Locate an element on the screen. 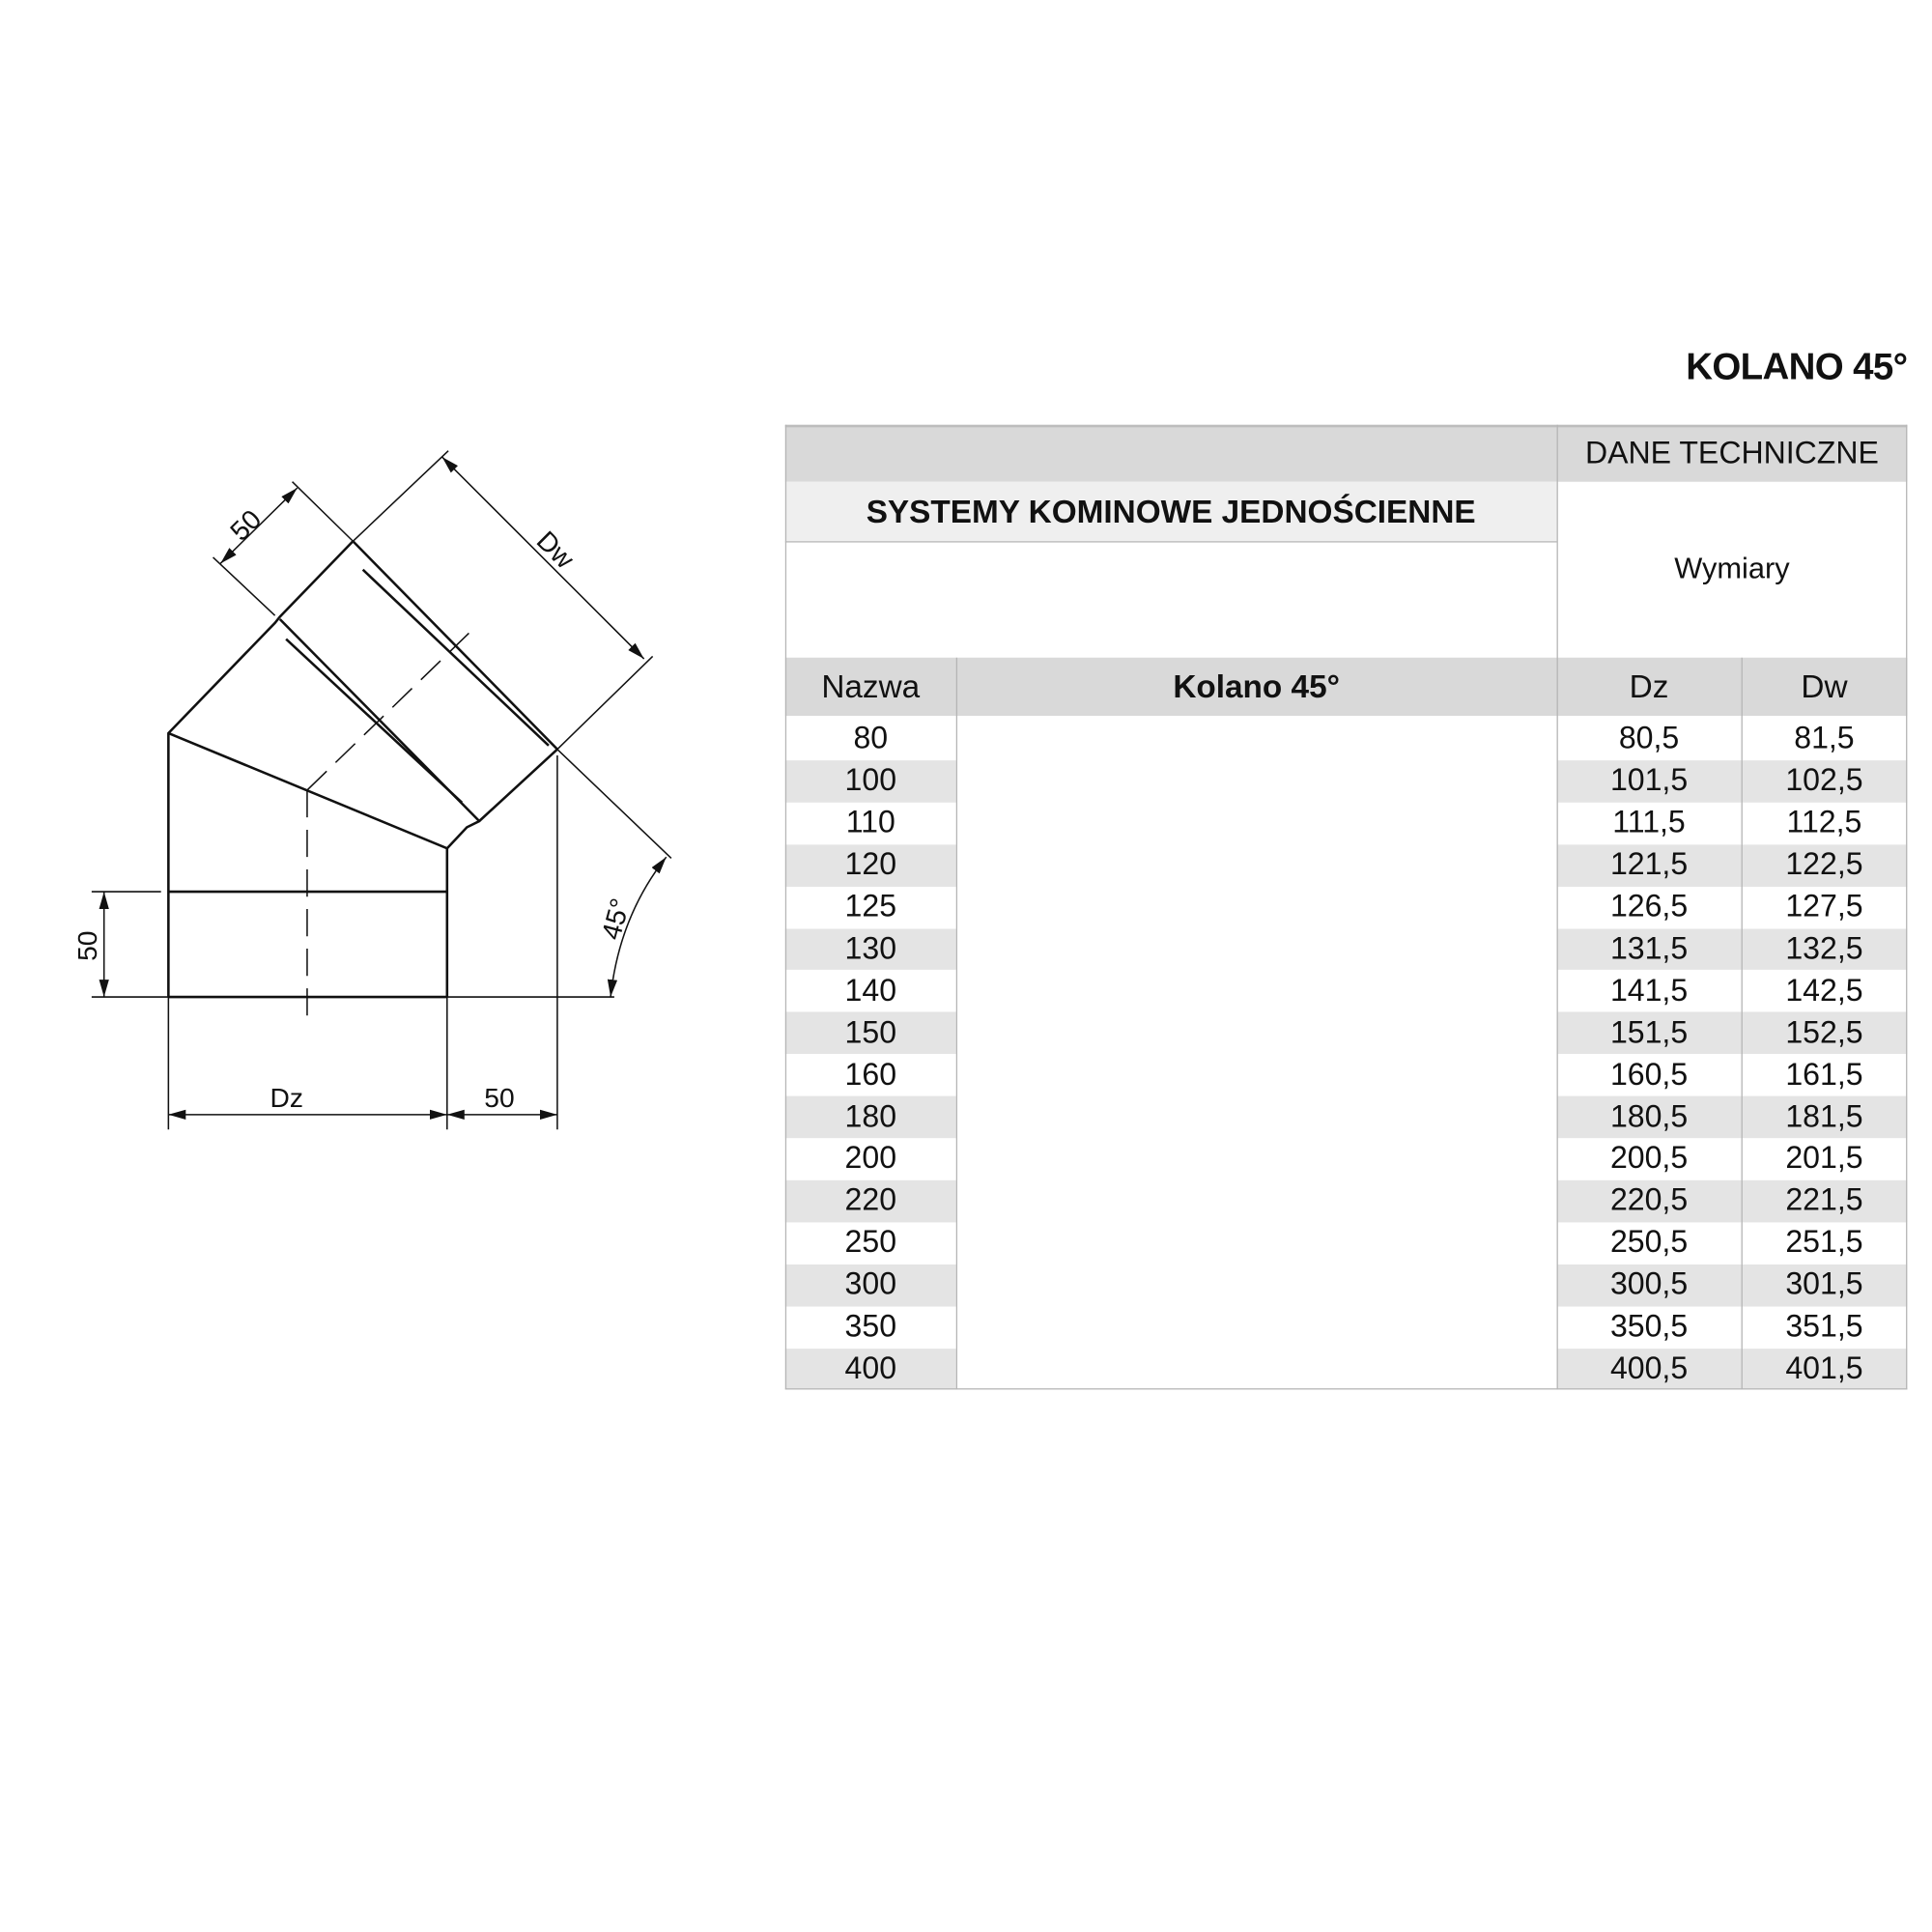  cell-dw: 351,5 is located at coordinates (1824, 1327).